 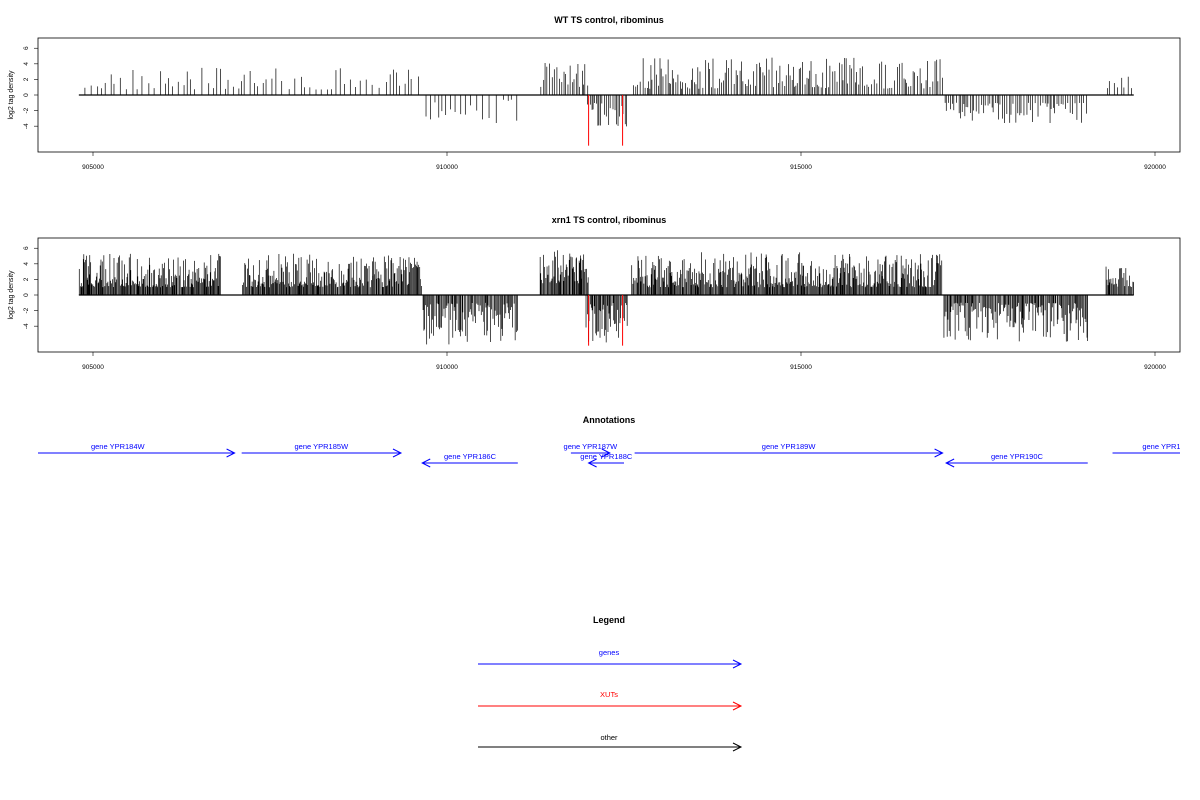 I want to click on gene-label: gene YPR191W, so click(x=1169, y=446).